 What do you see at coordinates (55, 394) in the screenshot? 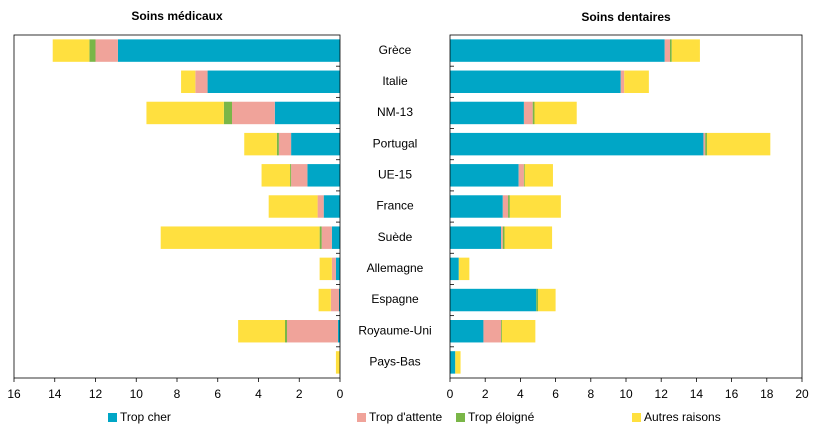
I see `x-tick-label: 14` at bounding box center [55, 394].